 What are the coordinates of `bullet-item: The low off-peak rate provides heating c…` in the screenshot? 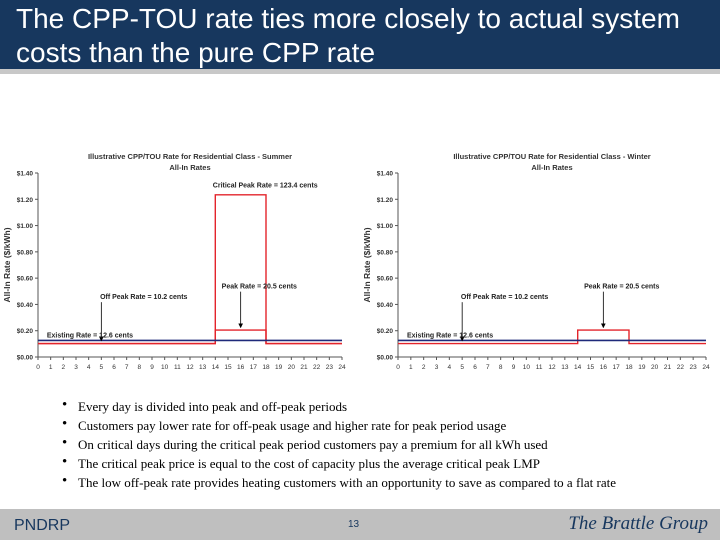 It's located at (377, 482).